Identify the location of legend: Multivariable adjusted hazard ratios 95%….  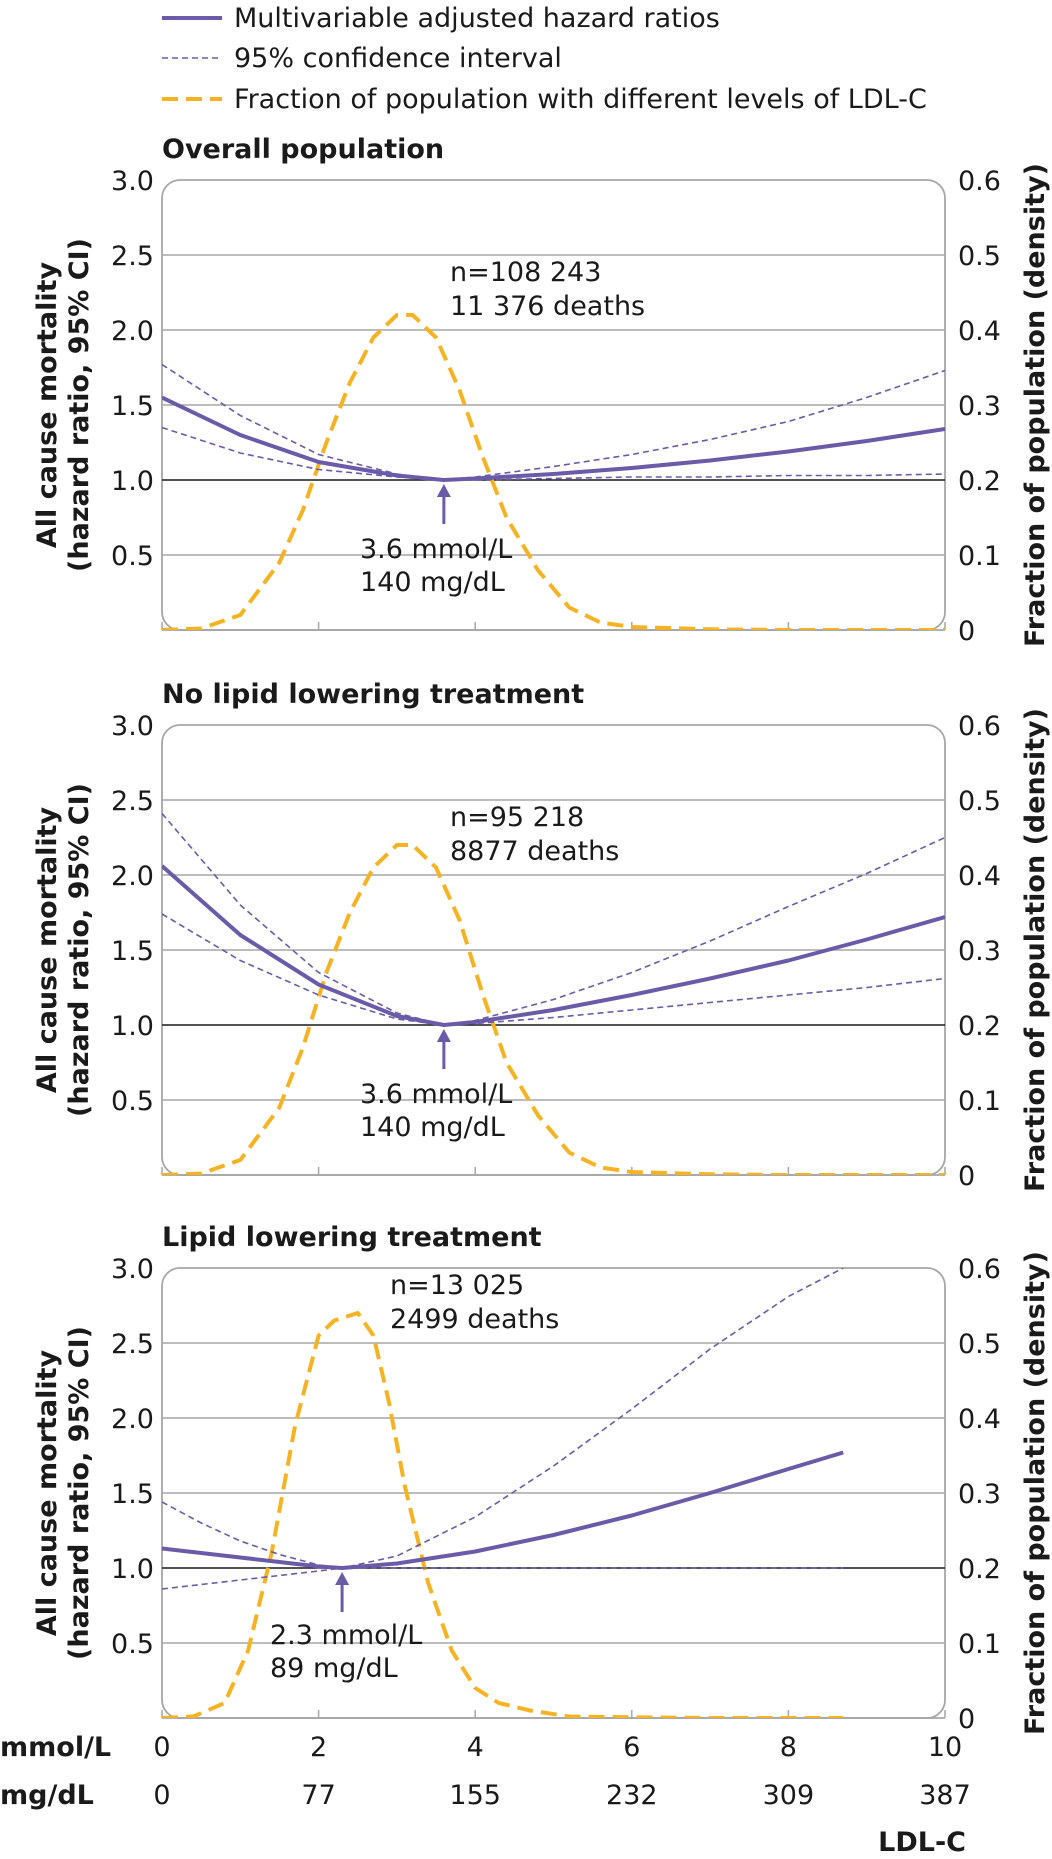
(544, 59).